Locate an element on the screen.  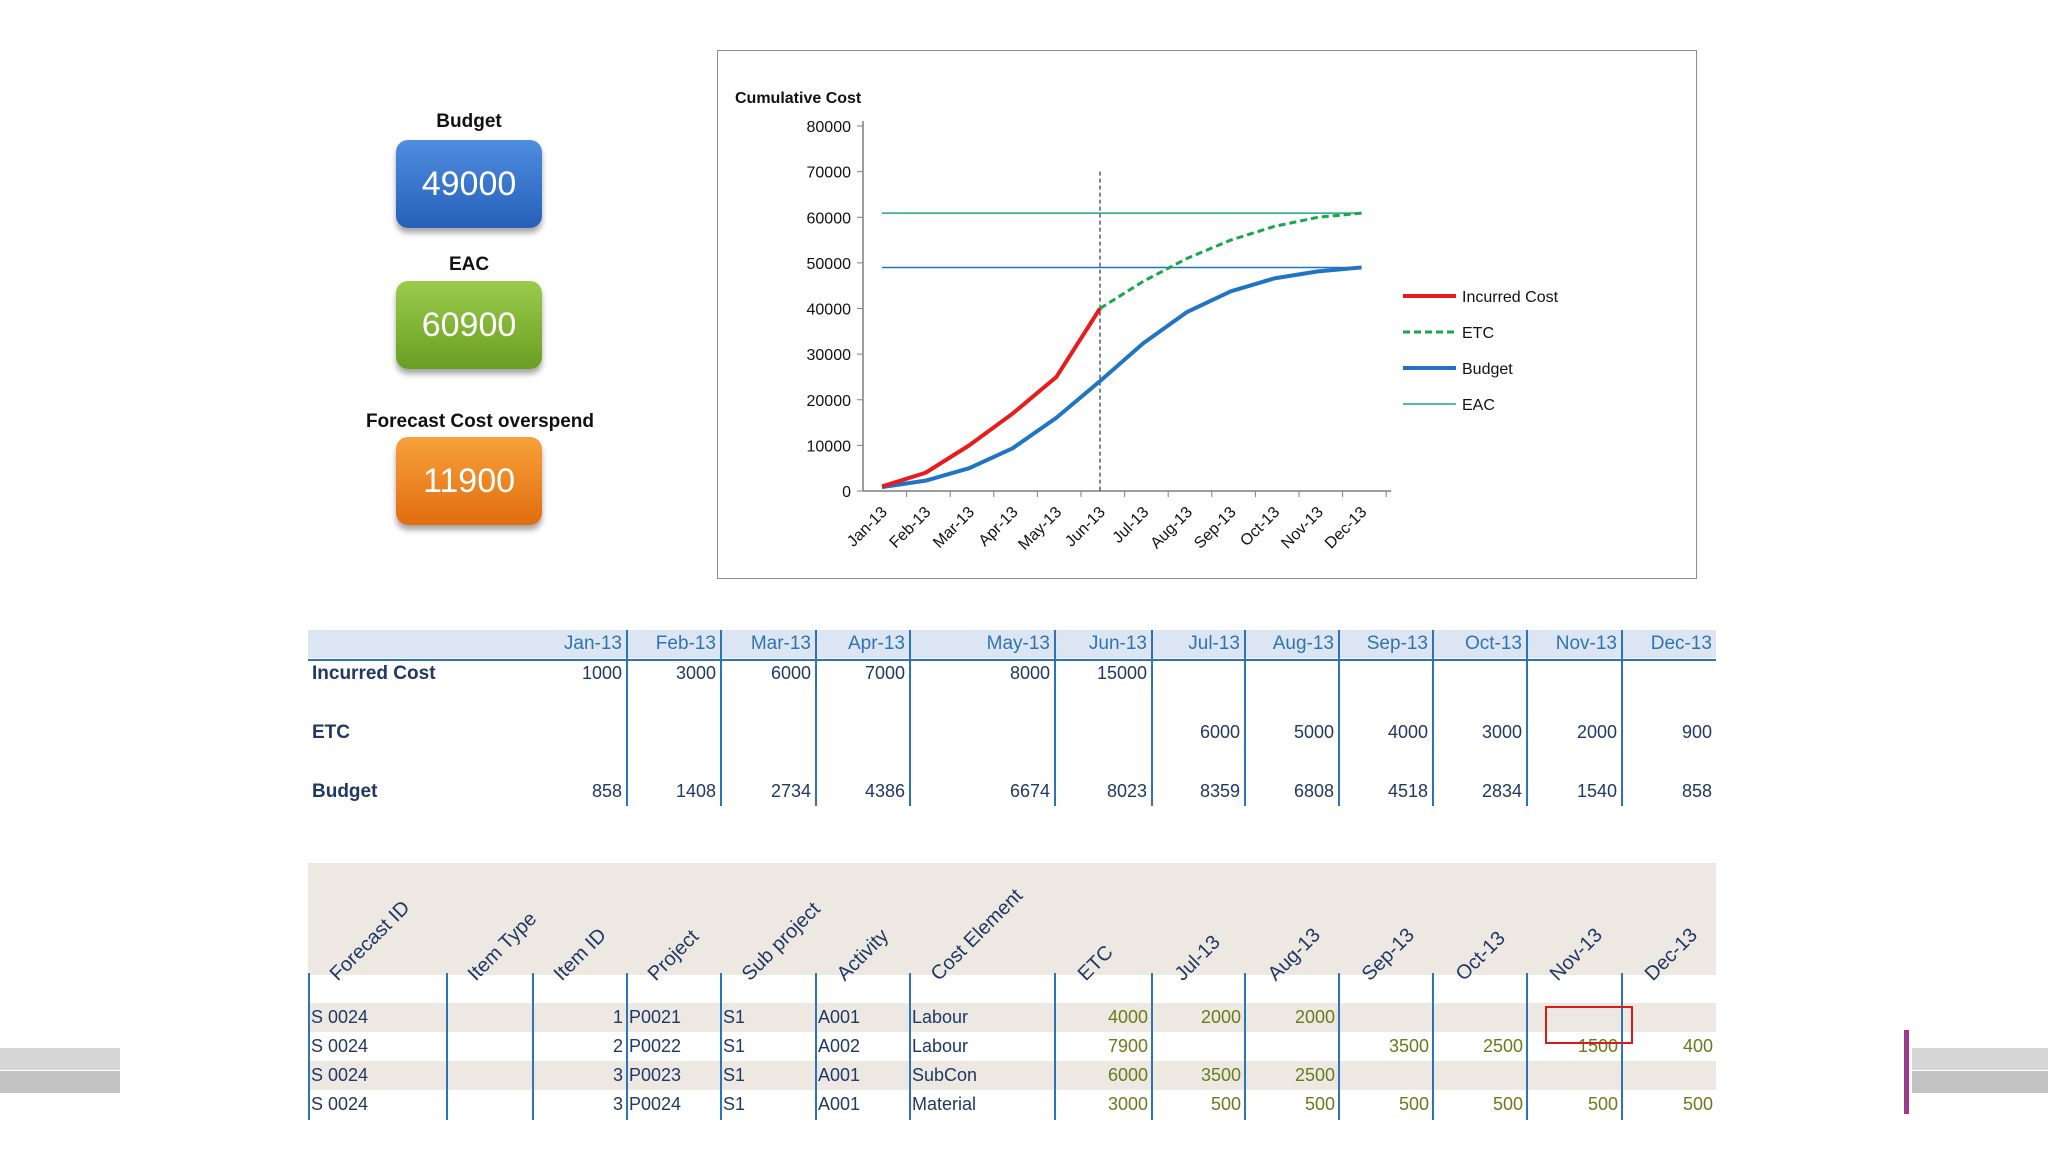
overspend-value: 11900 is located at coordinates (469, 480).